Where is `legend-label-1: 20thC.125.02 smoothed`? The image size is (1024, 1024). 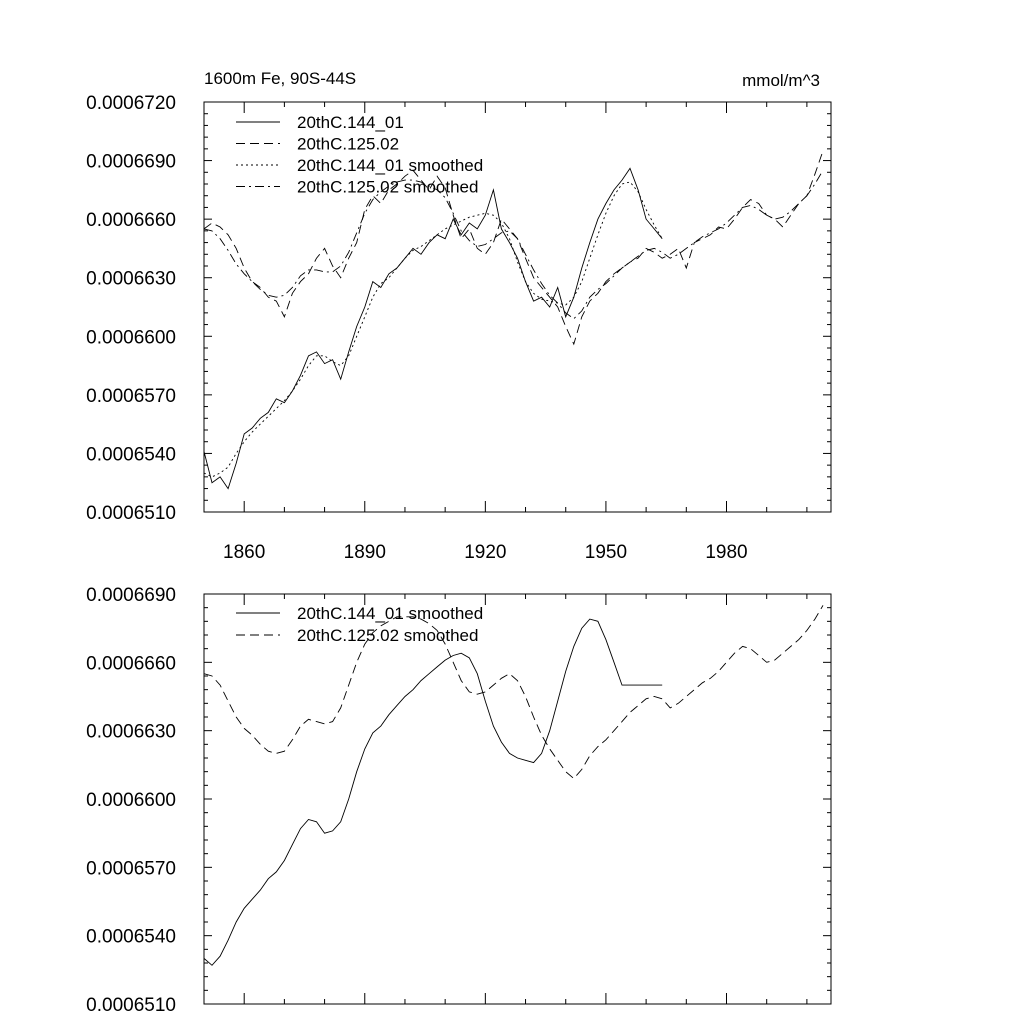 legend-label-1: 20thC.125.02 smoothed is located at coordinates (387, 635).